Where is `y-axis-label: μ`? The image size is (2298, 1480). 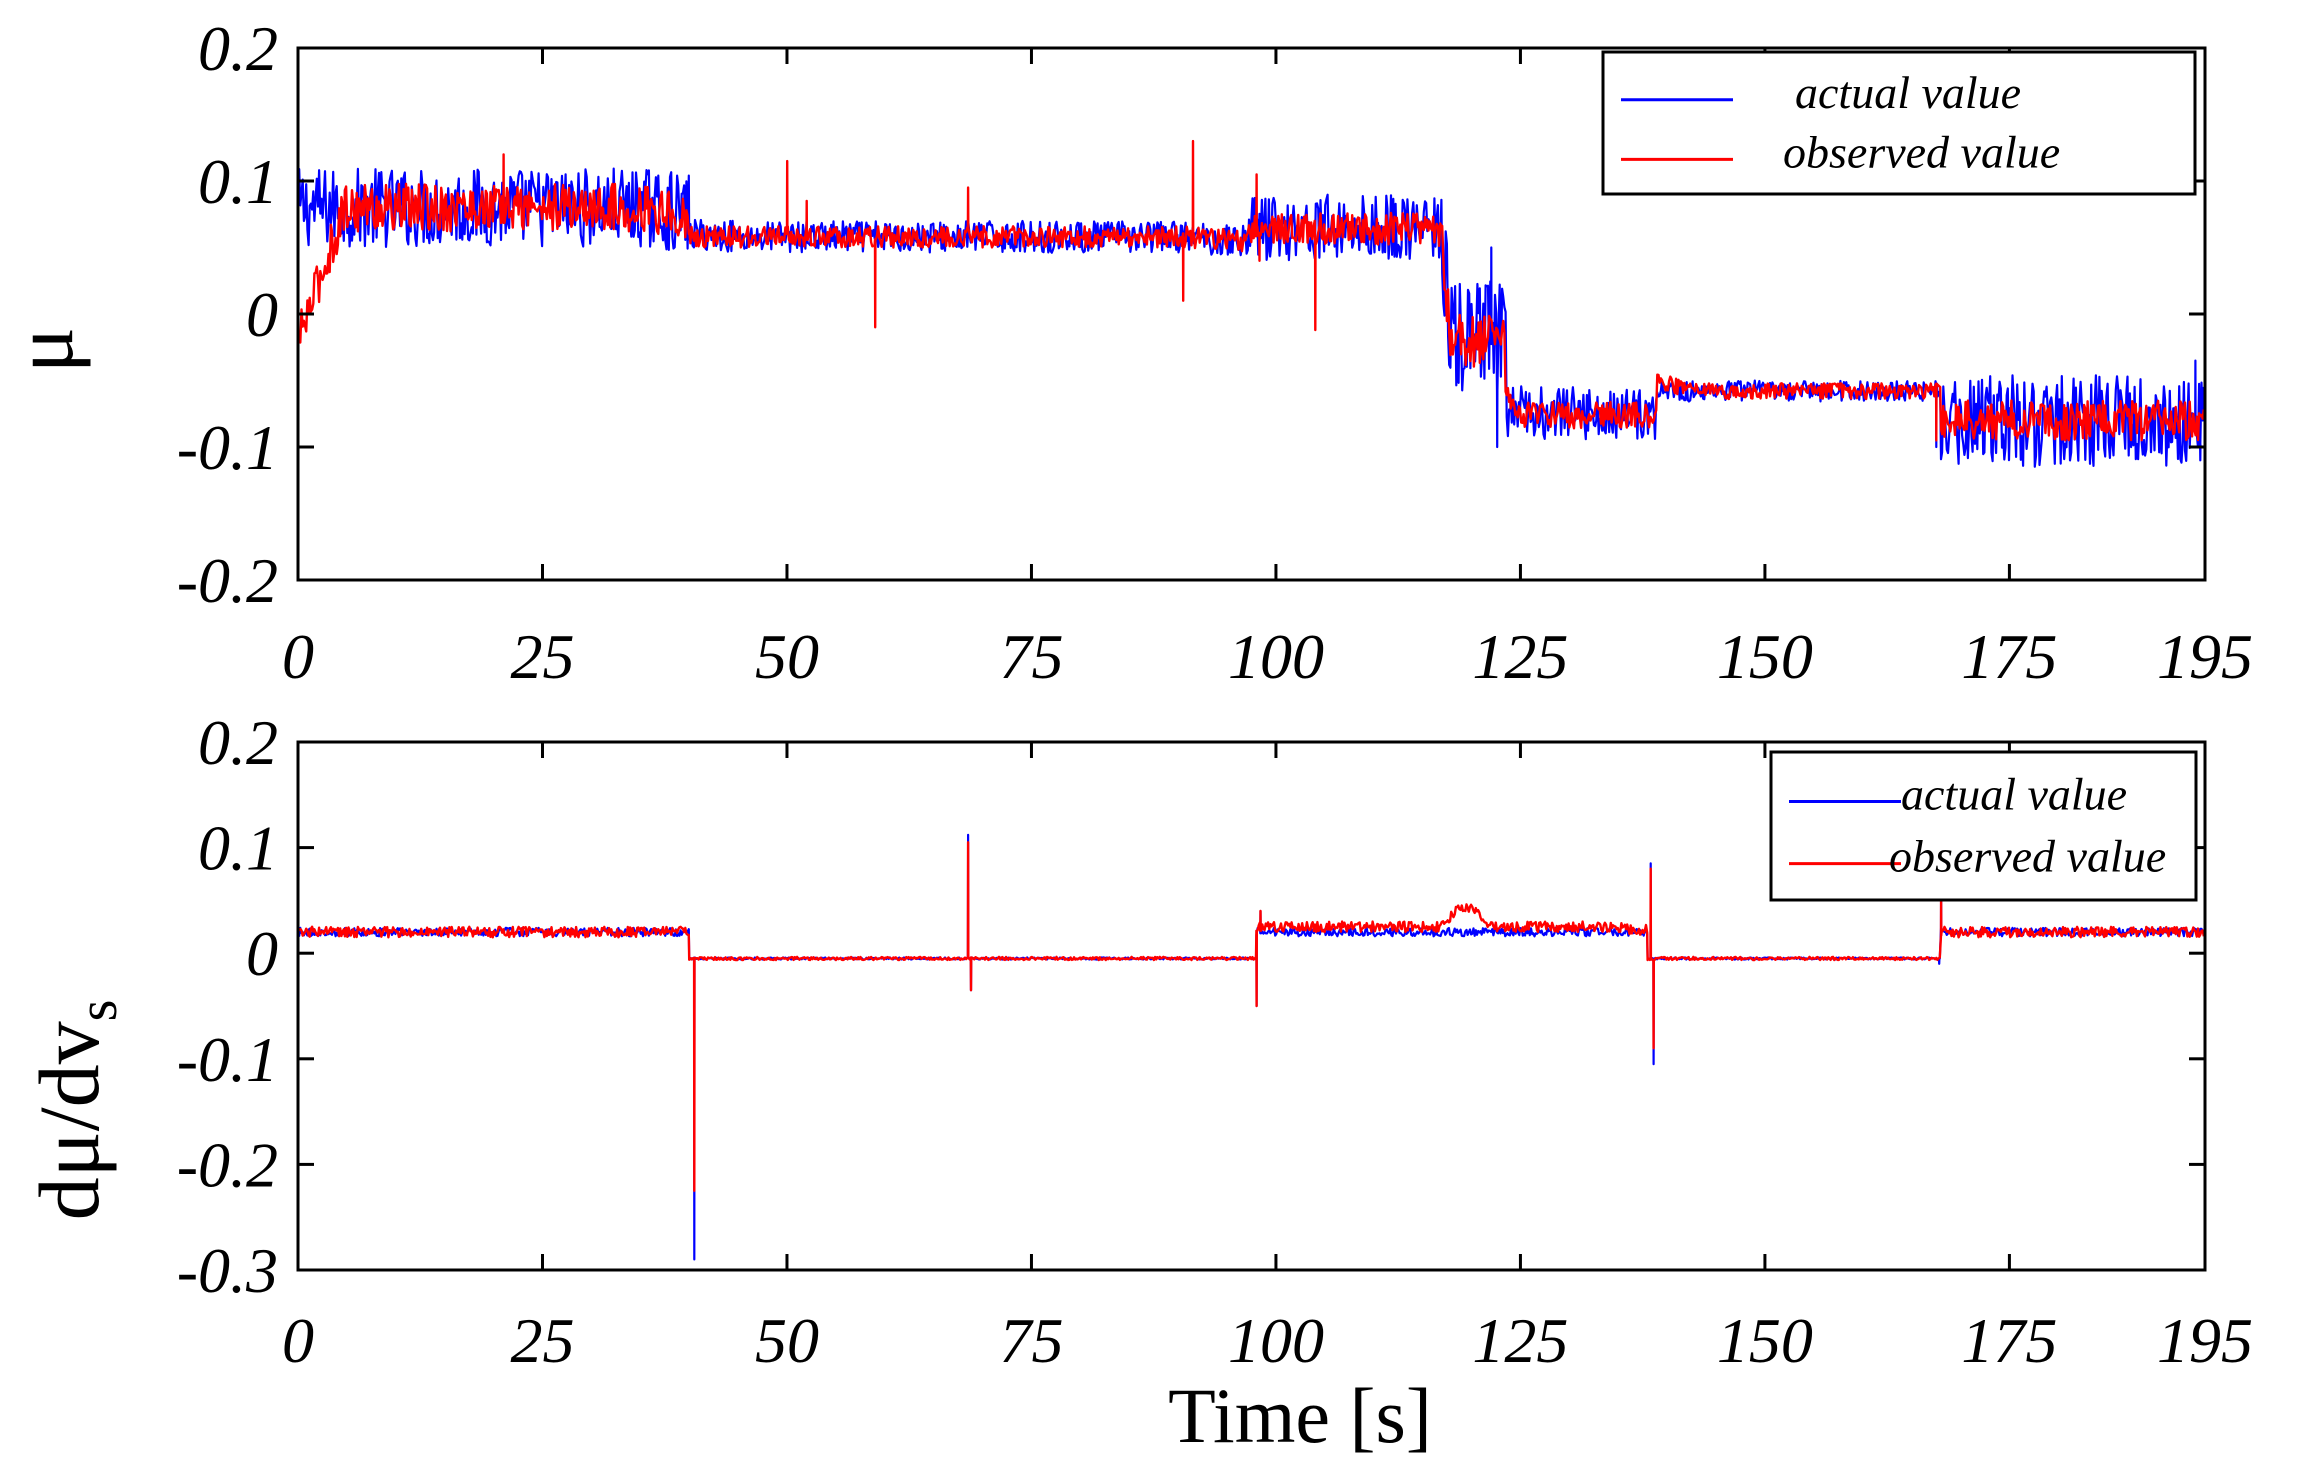 y-axis-label: μ is located at coordinates (45, 350).